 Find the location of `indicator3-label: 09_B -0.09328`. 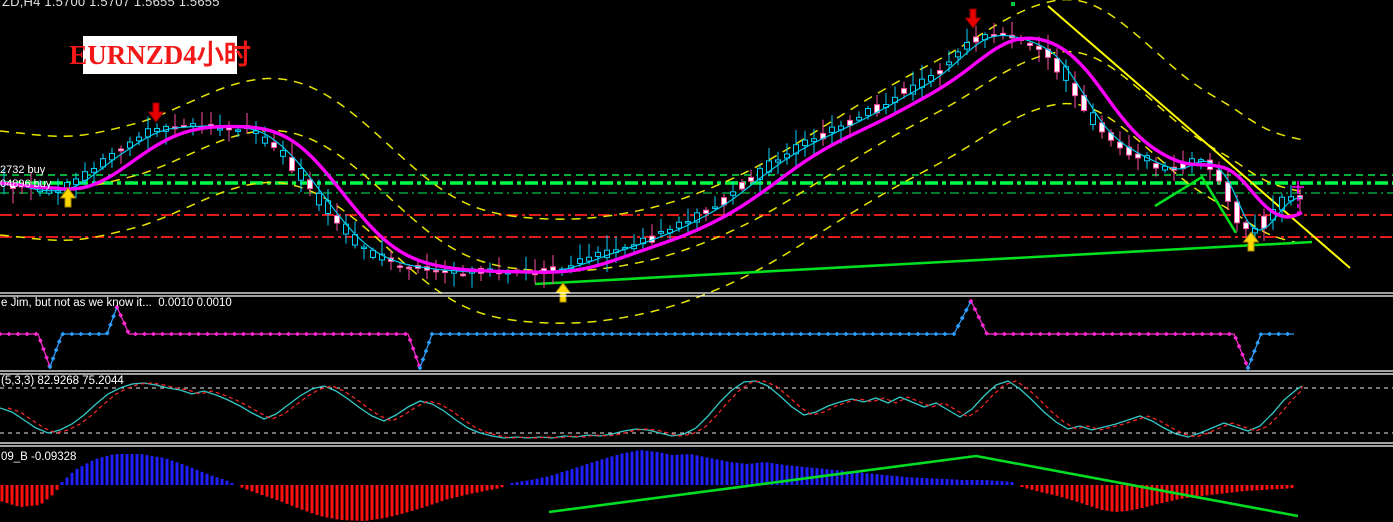

indicator3-label: 09_B -0.09328 is located at coordinates (39, 457).